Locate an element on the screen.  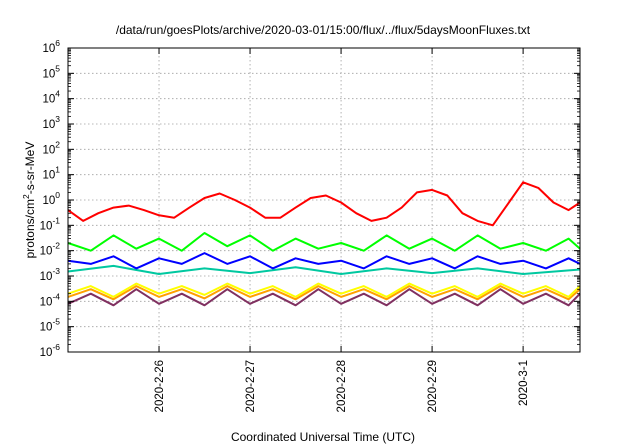
y-tick-label: 10² is located at coordinates (51, 147).